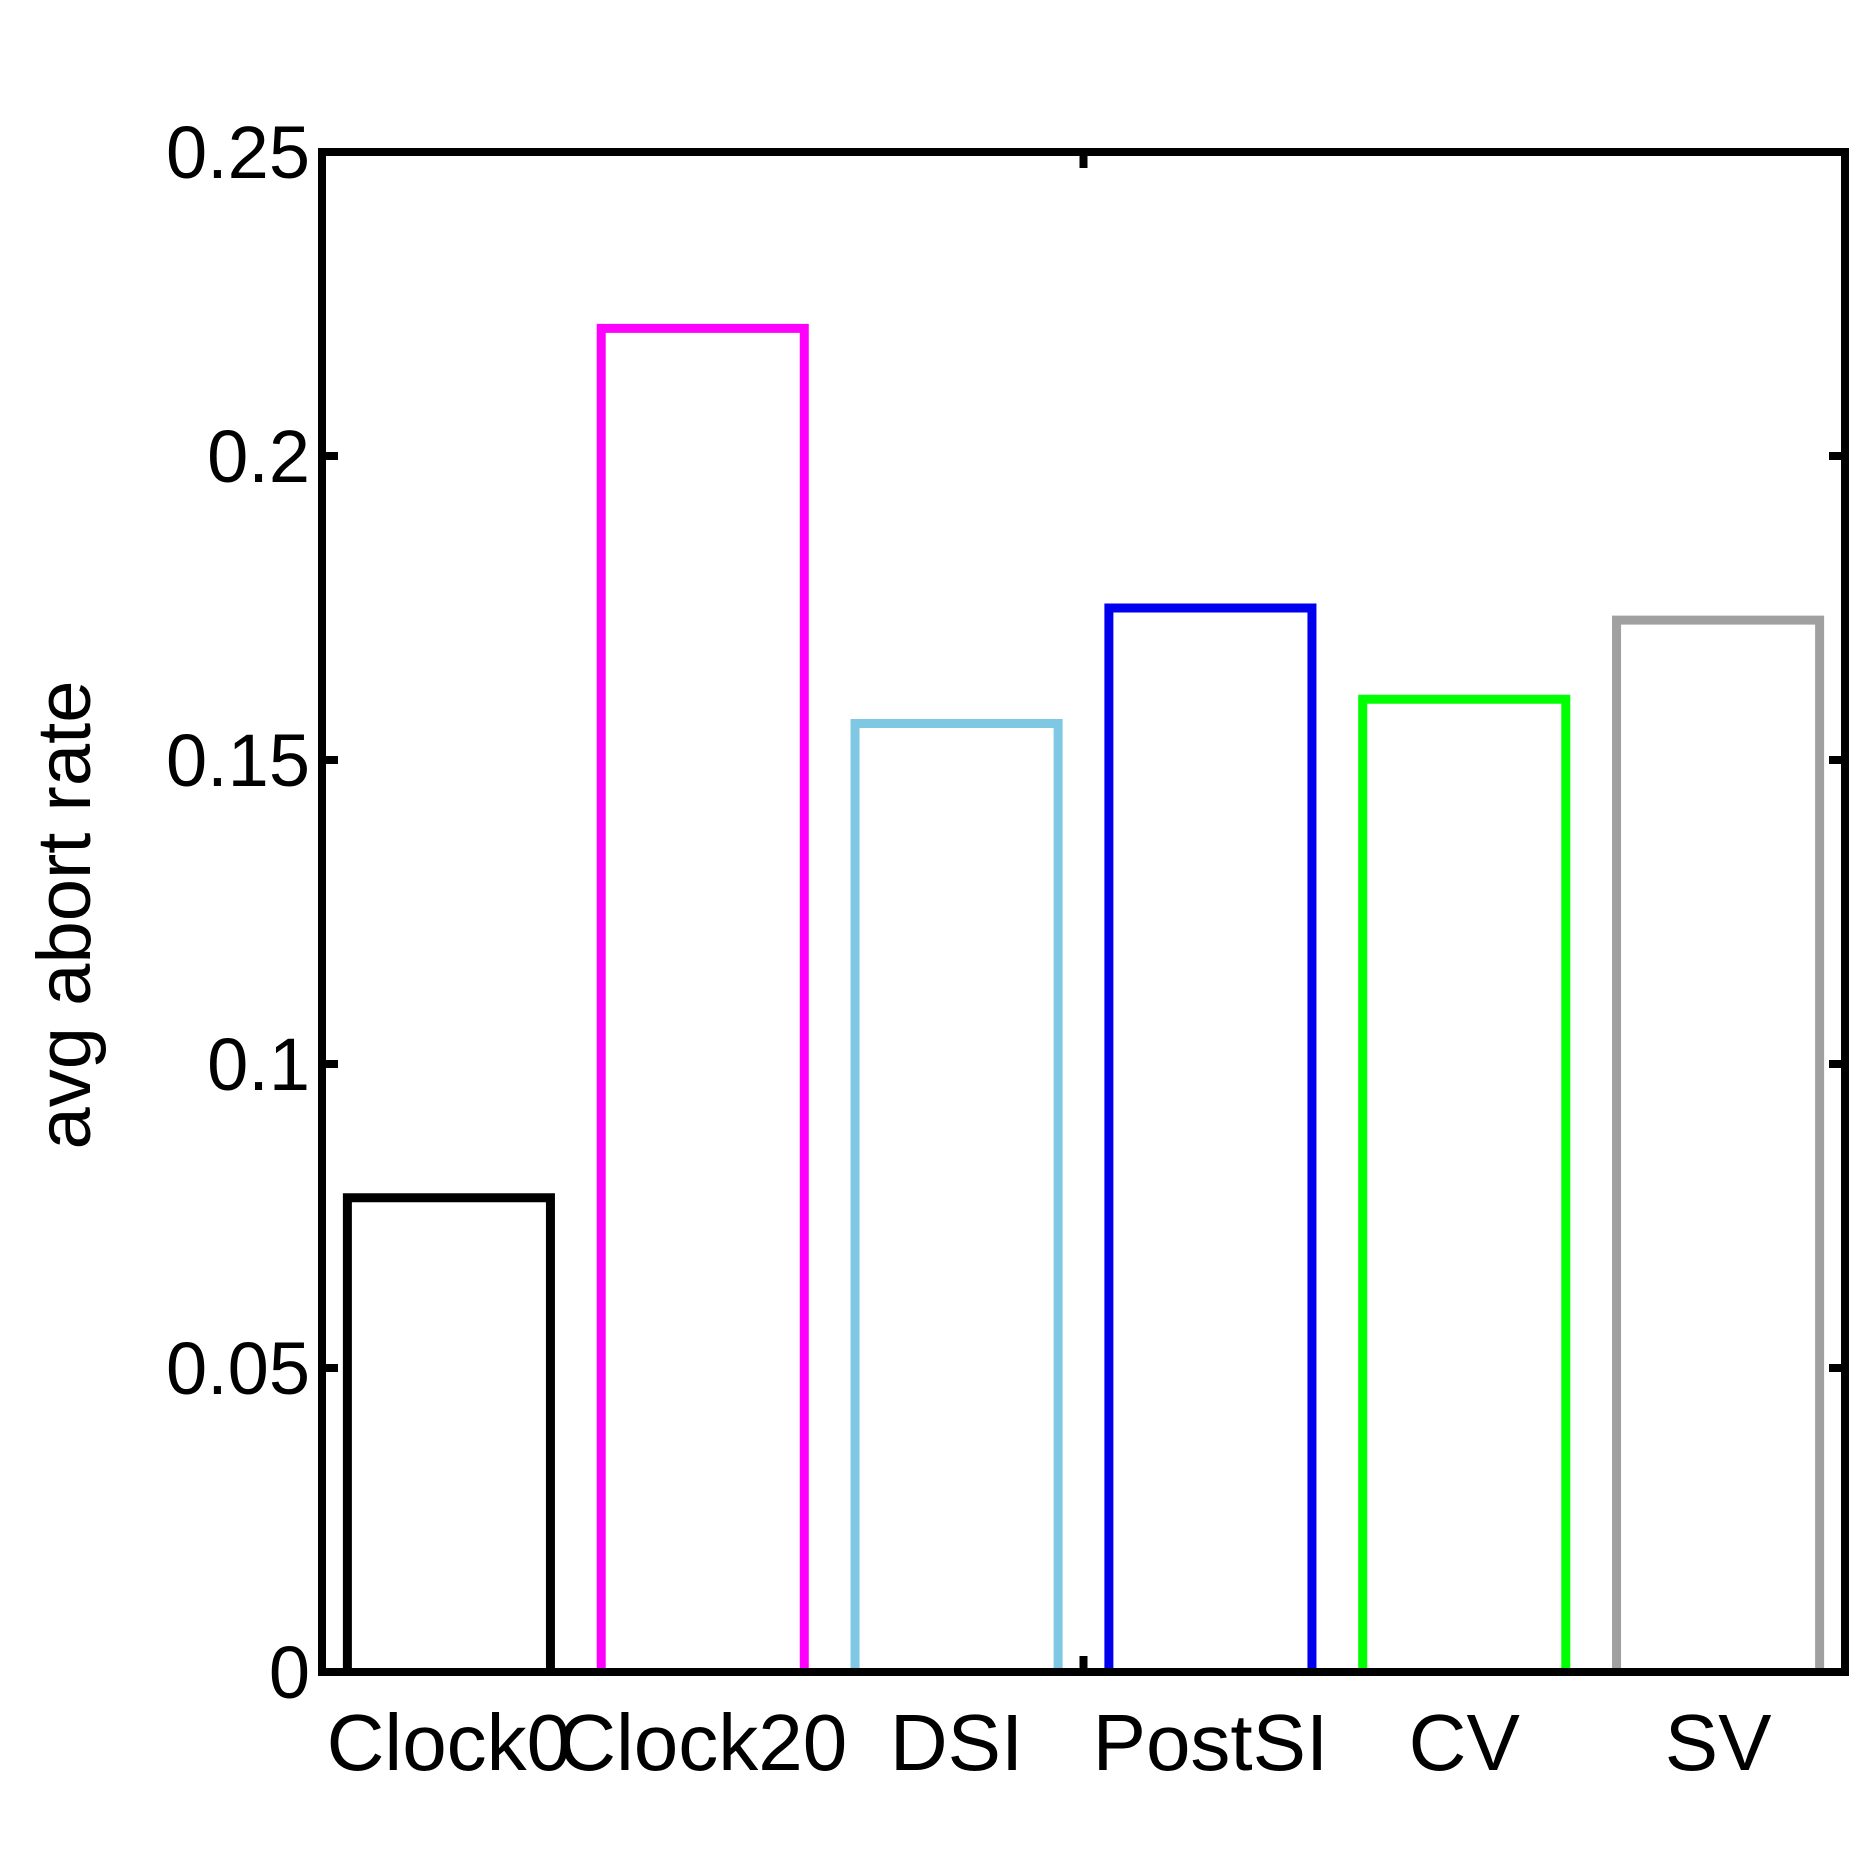  Describe the element at coordinates (258, 456) in the screenshot. I see `y-tick-label-4: 0.2` at that location.